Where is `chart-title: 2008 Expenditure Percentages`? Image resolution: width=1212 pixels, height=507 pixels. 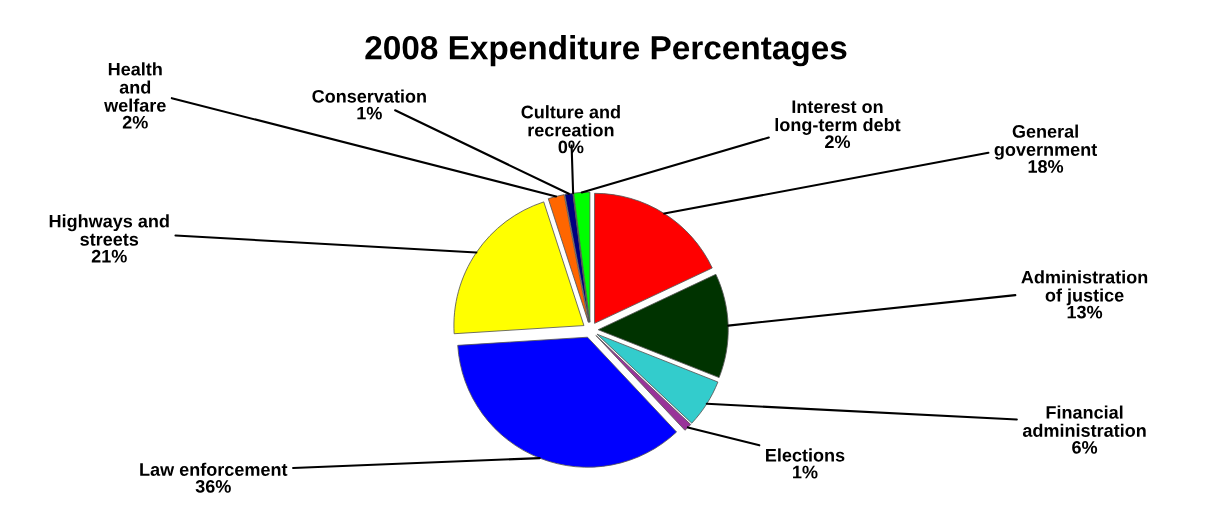 chart-title: 2008 Expenditure Percentages is located at coordinates (606, 51).